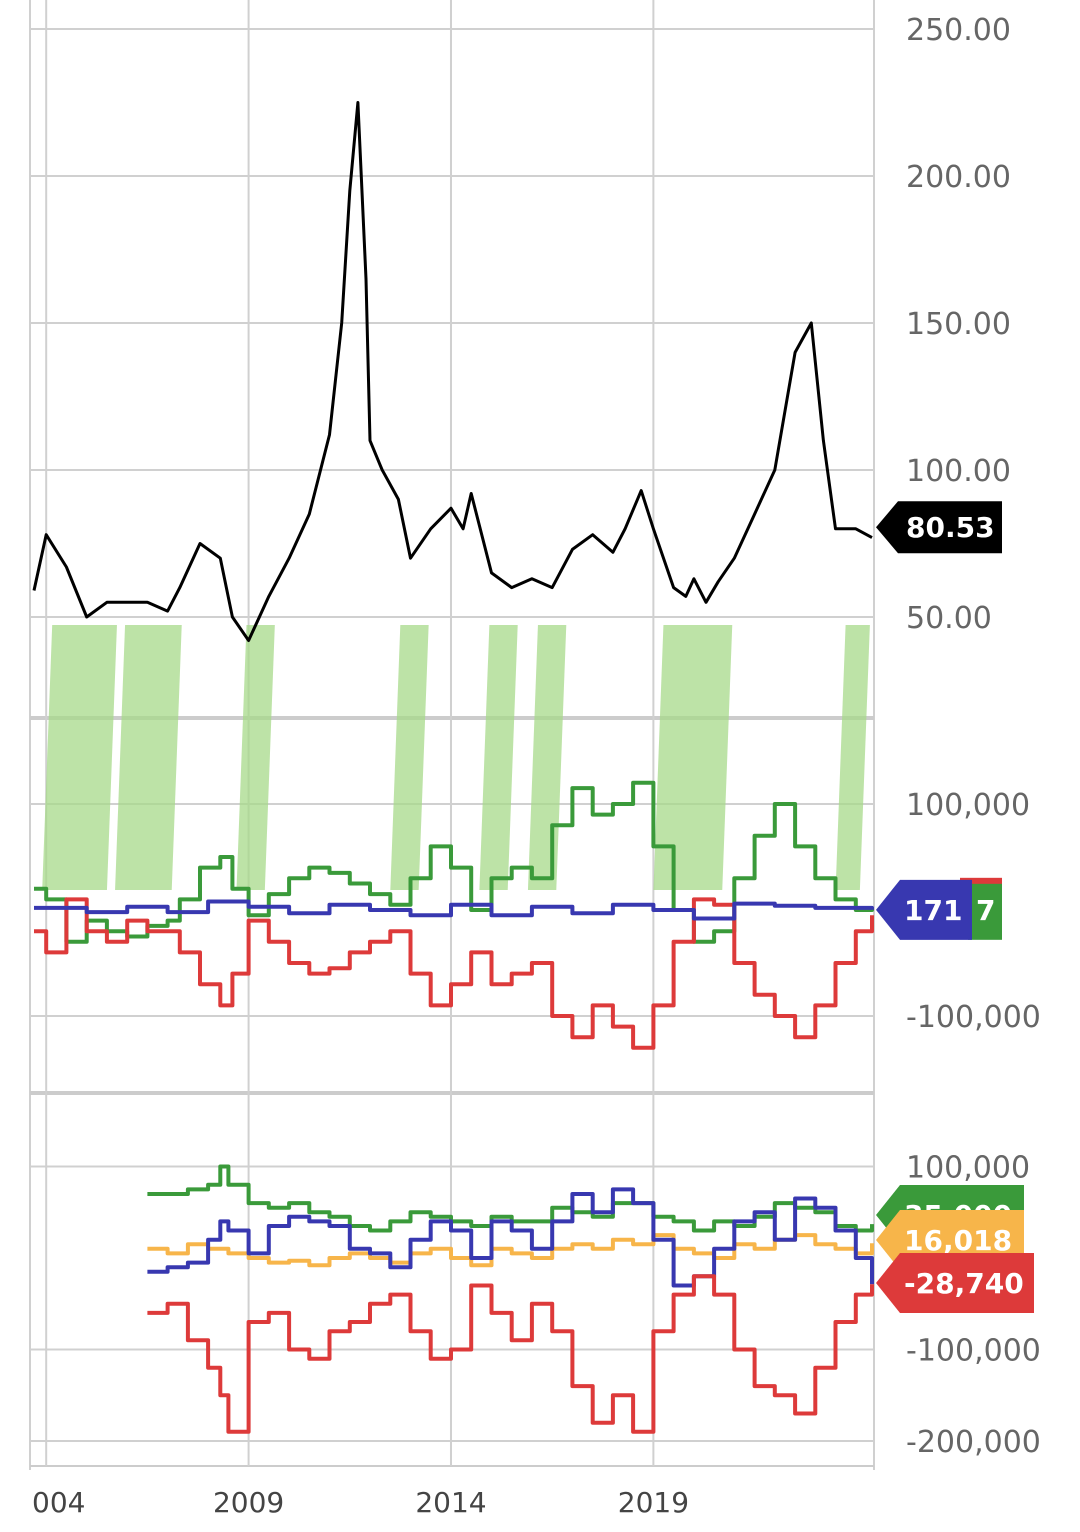 Image resolution: width=1080 pixels, height=1532 pixels. Describe the element at coordinates (964, 1283) in the screenshot. I see `svg-text: -28,740` at that location.